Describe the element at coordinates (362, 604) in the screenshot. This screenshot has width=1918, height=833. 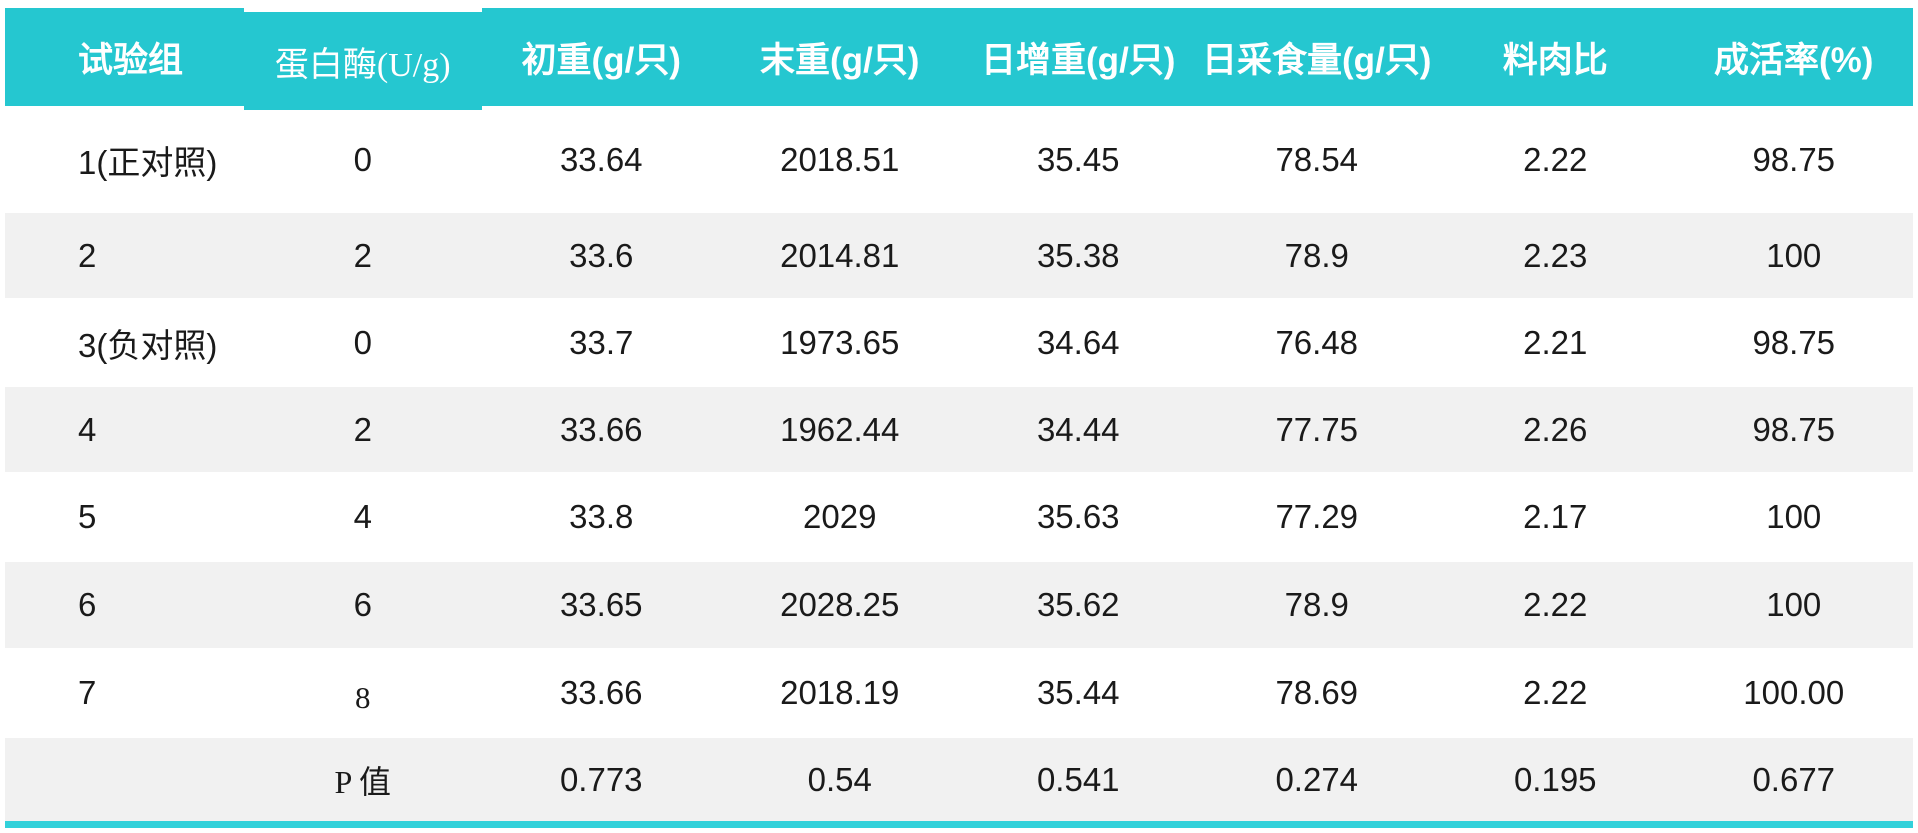
I see `cell-protease: 6` at that location.